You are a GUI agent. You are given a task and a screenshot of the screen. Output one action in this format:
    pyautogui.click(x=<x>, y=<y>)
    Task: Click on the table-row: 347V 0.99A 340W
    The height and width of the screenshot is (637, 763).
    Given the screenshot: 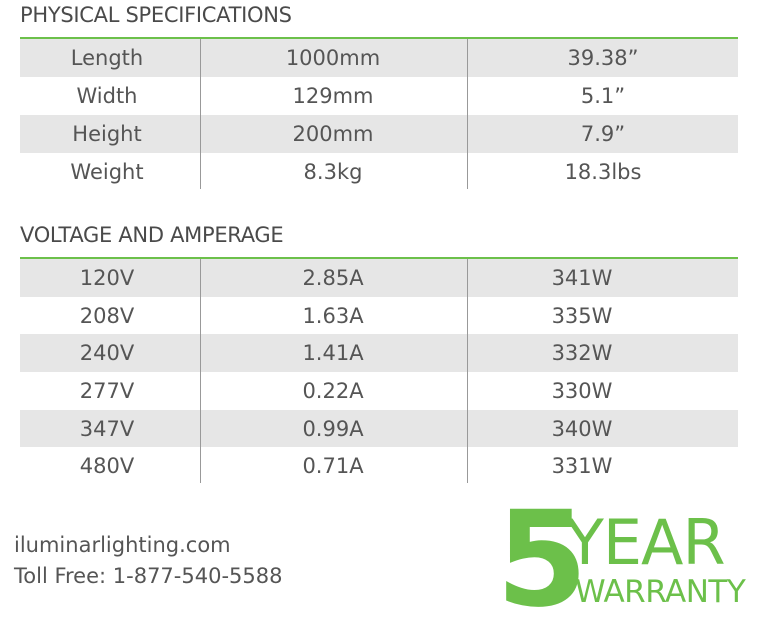 What is the action you would take?
    pyautogui.click(x=379, y=428)
    